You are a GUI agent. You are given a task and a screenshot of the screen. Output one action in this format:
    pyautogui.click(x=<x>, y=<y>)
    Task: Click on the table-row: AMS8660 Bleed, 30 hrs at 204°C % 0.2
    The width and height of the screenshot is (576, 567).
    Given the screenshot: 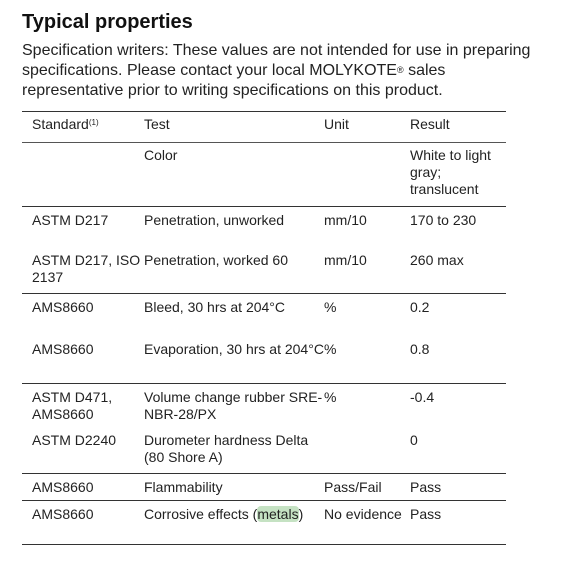 What is the action you would take?
    pyautogui.click(x=264, y=315)
    